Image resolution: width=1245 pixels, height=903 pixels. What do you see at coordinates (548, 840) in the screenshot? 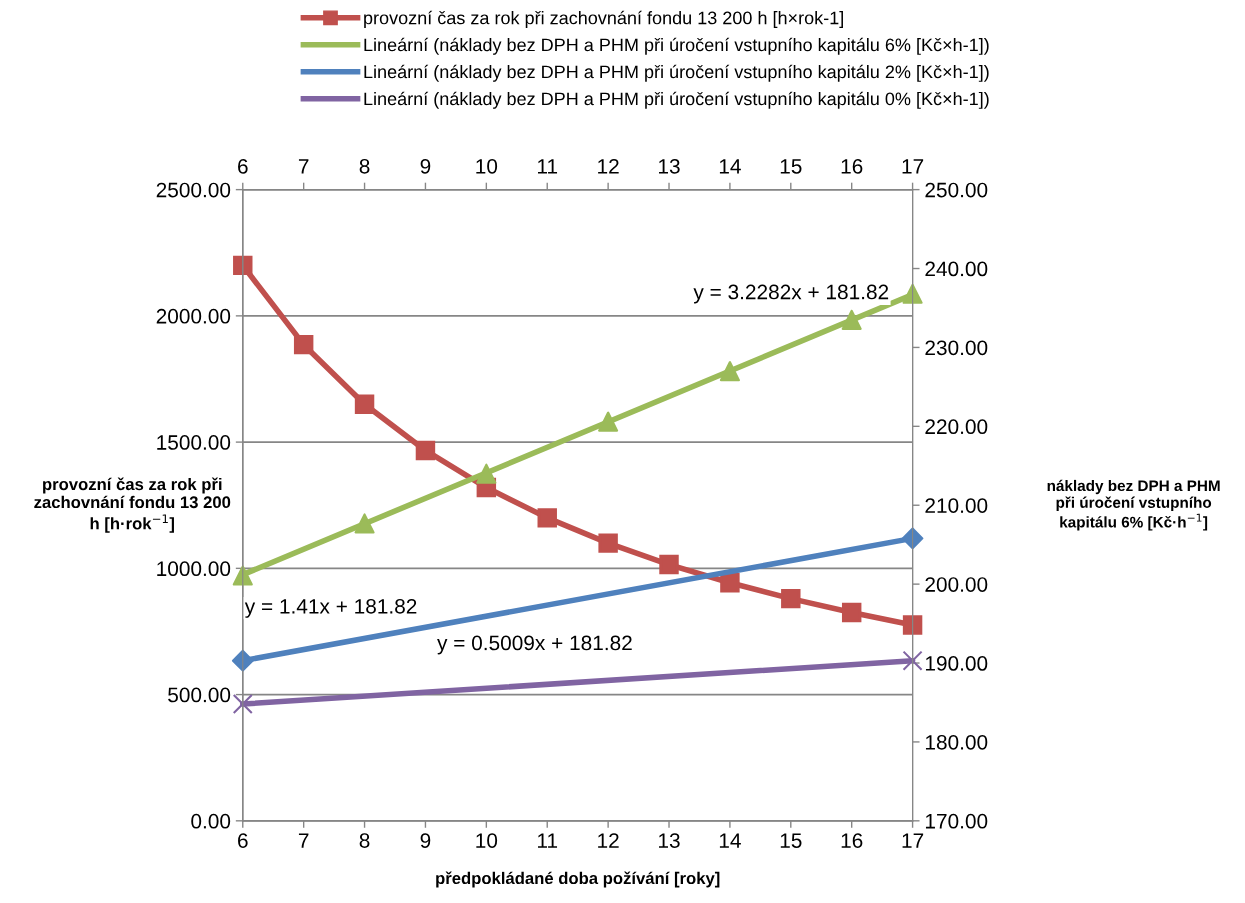
I see `x-tick-label: 11` at bounding box center [548, 840].